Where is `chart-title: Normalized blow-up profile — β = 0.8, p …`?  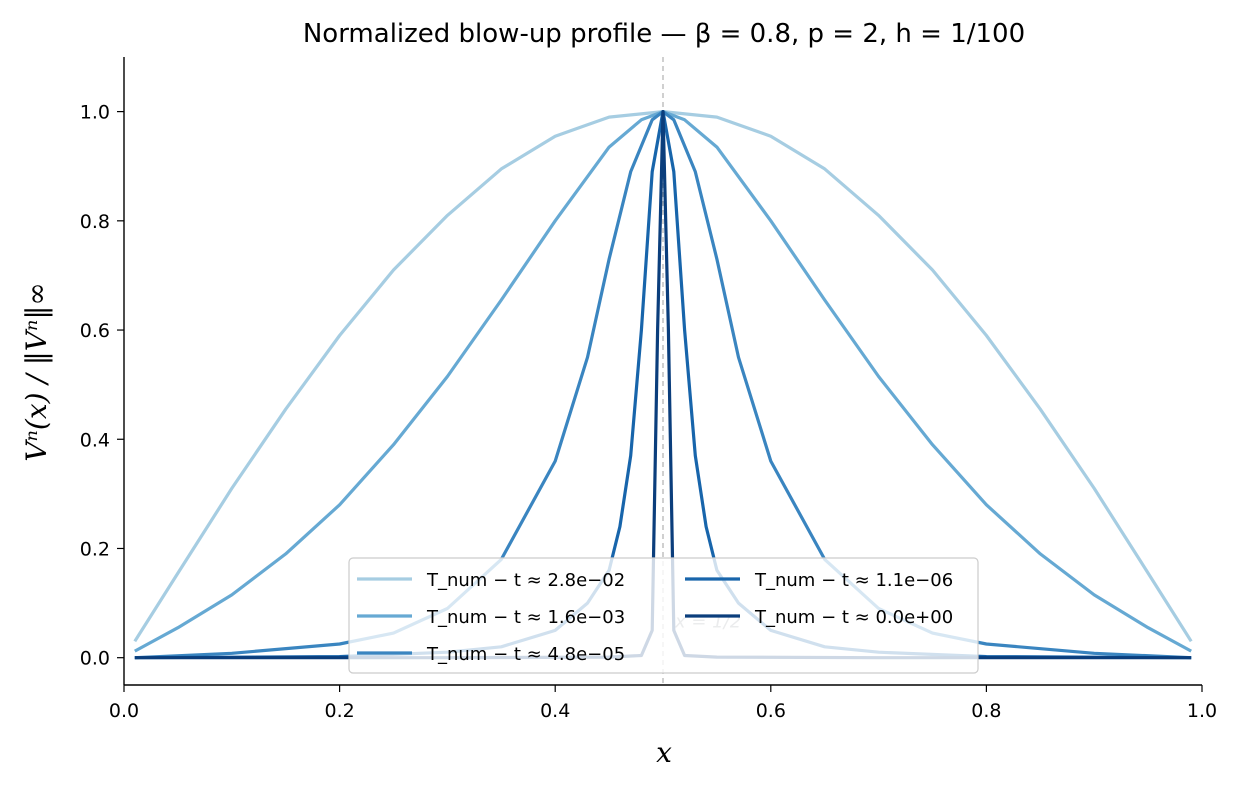 chart-title: Normalized blow-up profile — β = 0.8, p … is located at coordinates (664, 34).